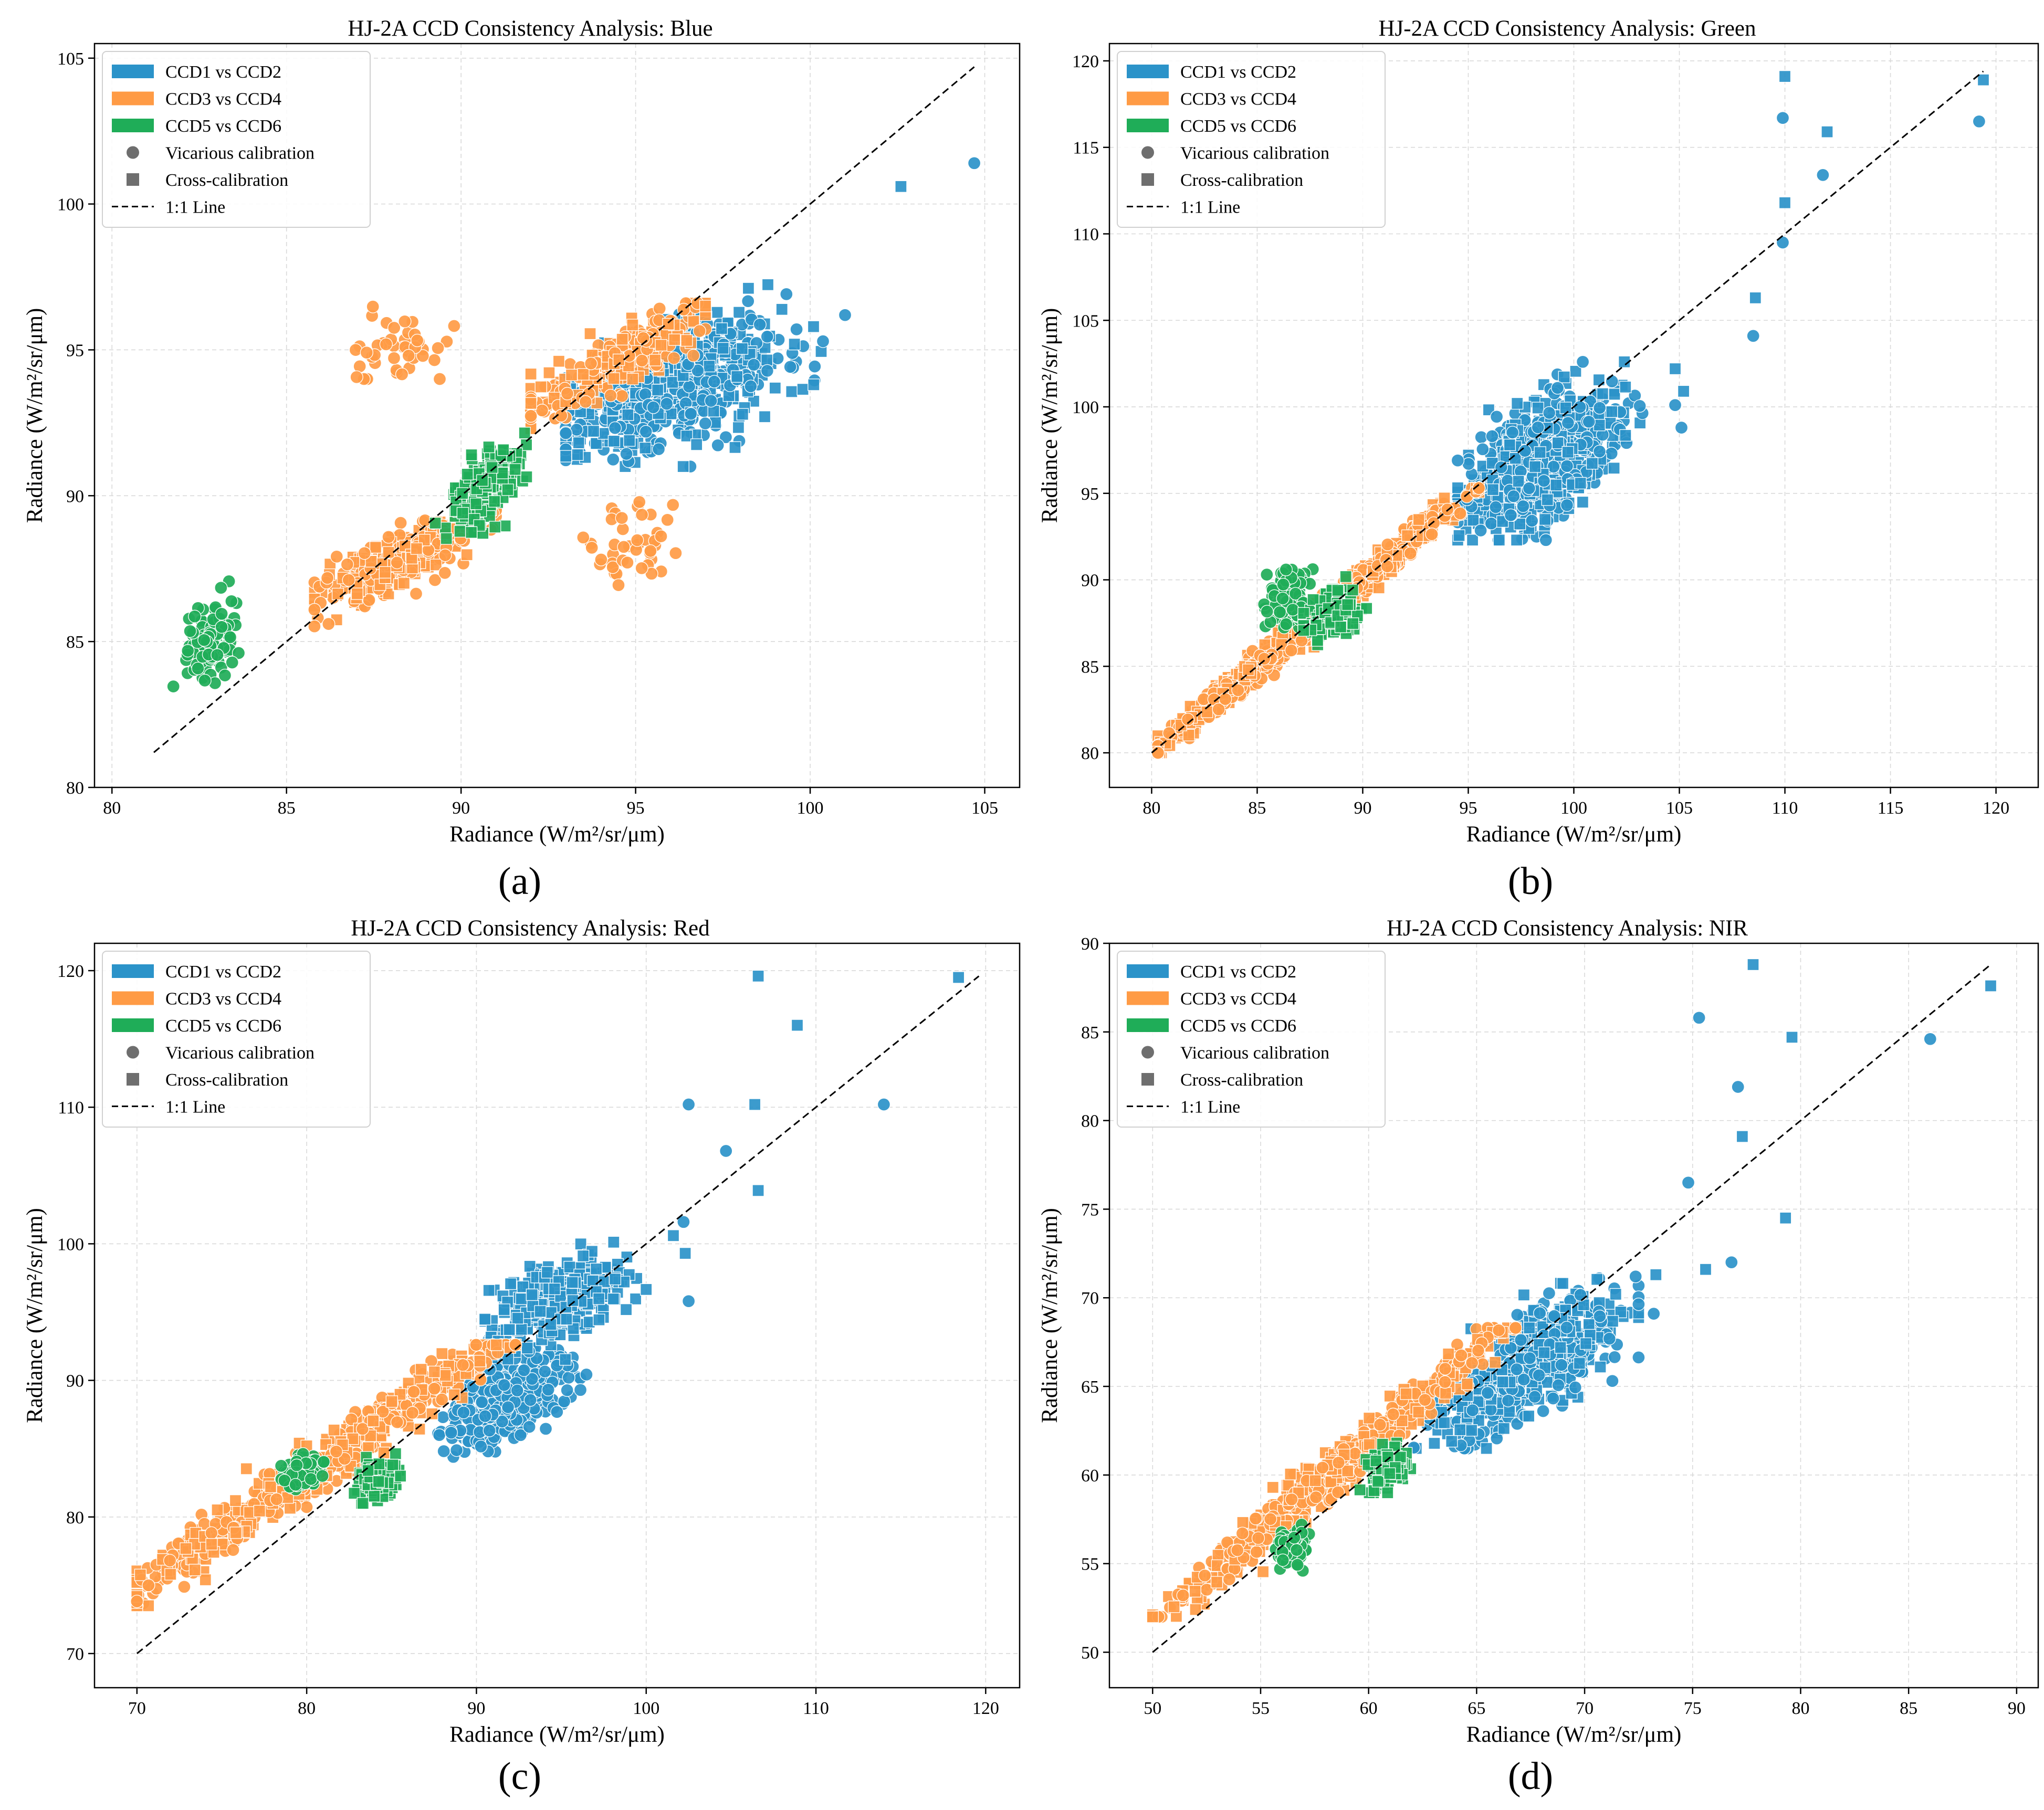  Describe the element at coordinates (1085, 62) in the screenshot. I see `y-tick-label: 120` at that location.